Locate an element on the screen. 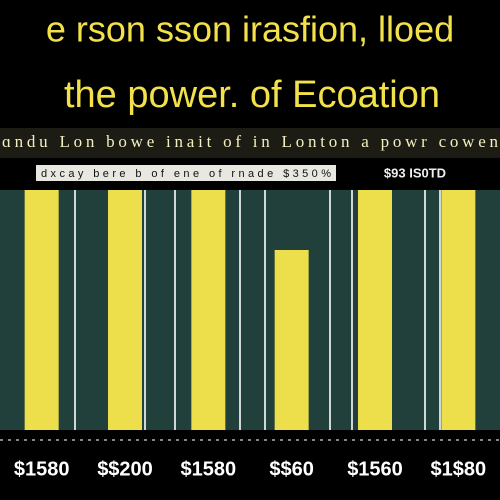  x-tick-label: $1560 is located at coordinates (375, 469).